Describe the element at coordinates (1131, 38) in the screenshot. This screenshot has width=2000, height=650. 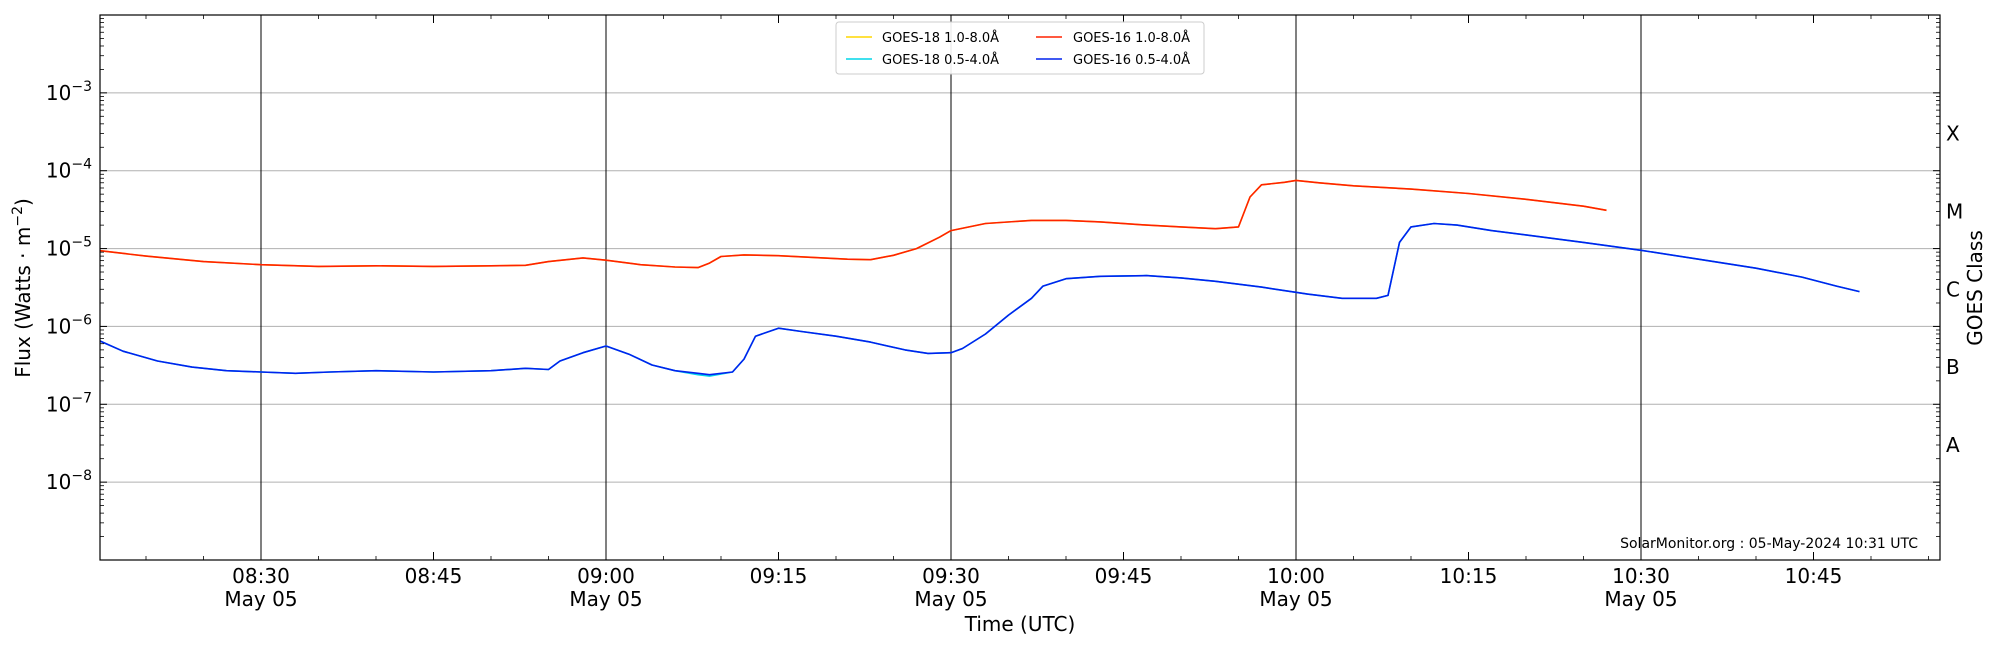
I see `legend-label: GOES-16 1.0-8.0Å` at that location.